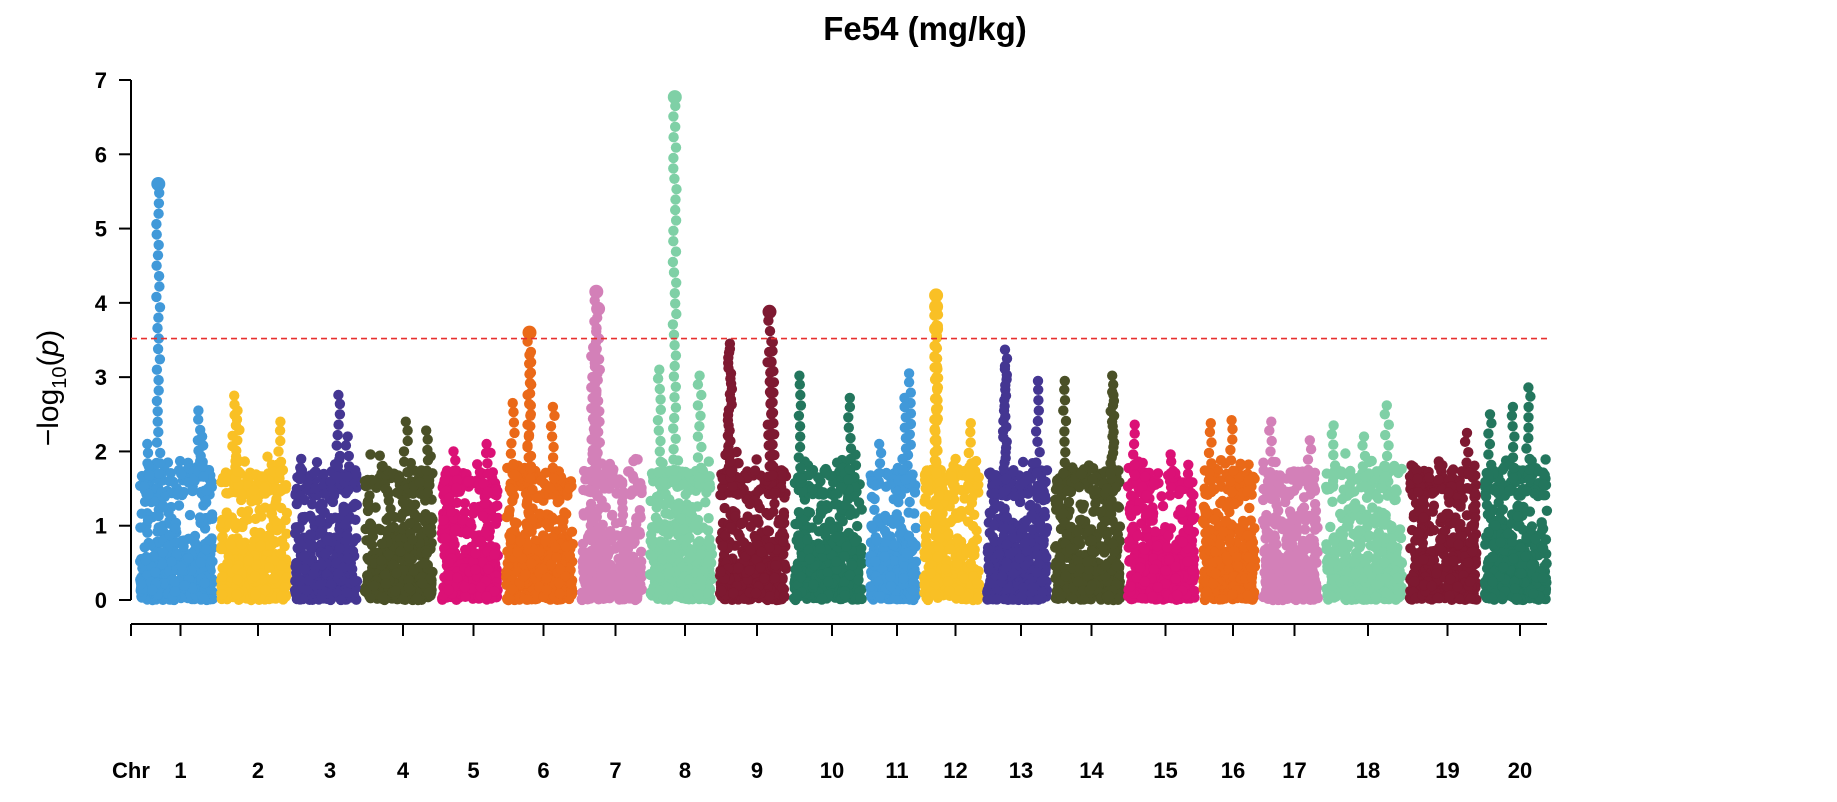 This screenshot has width=1837, height=802. What do you see at coordinates (101, 303) in the screenshot?
I see `y-tick-label: 4` at bounding box center [101, 303].